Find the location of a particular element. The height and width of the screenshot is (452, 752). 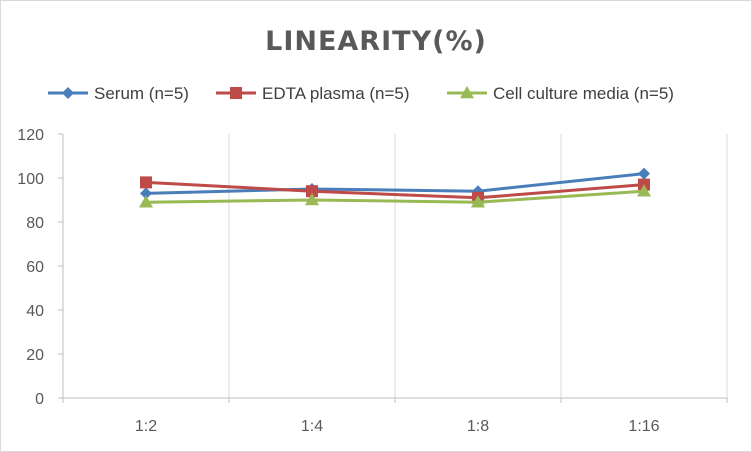

y-tick-label: 100 is located at coordinates (30, 179).